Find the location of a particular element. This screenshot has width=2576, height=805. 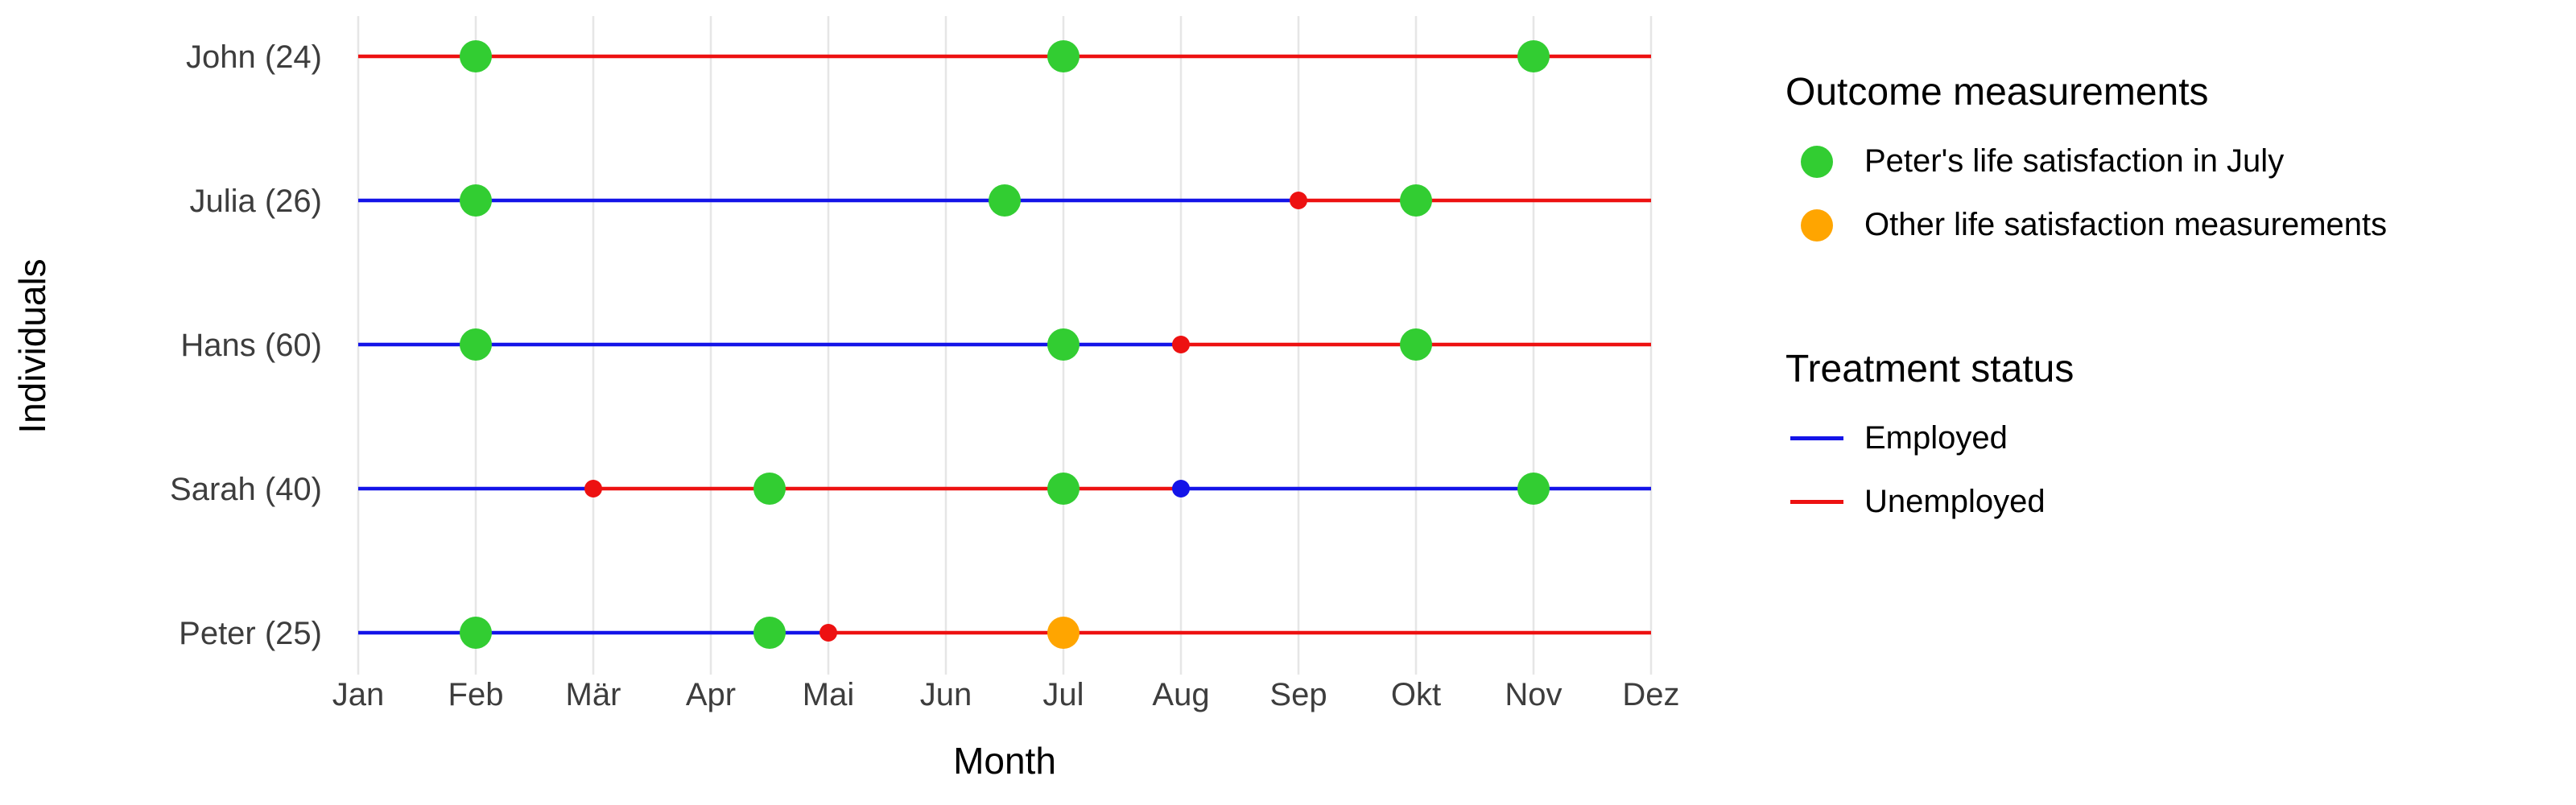

x-axis-title: Month is located at coordinates (1005, 761).